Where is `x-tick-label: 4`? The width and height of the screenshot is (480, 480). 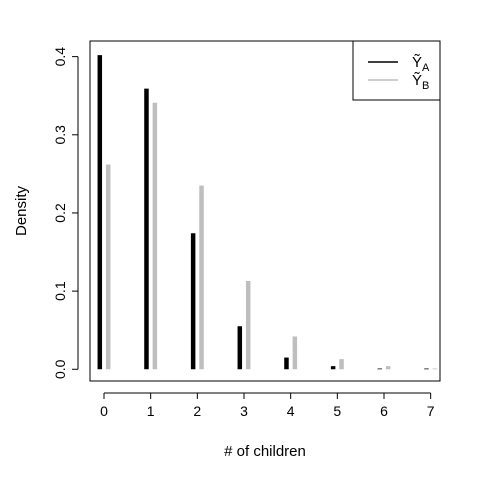 x-tick-label: 4 is located at coordinates (291, 411).